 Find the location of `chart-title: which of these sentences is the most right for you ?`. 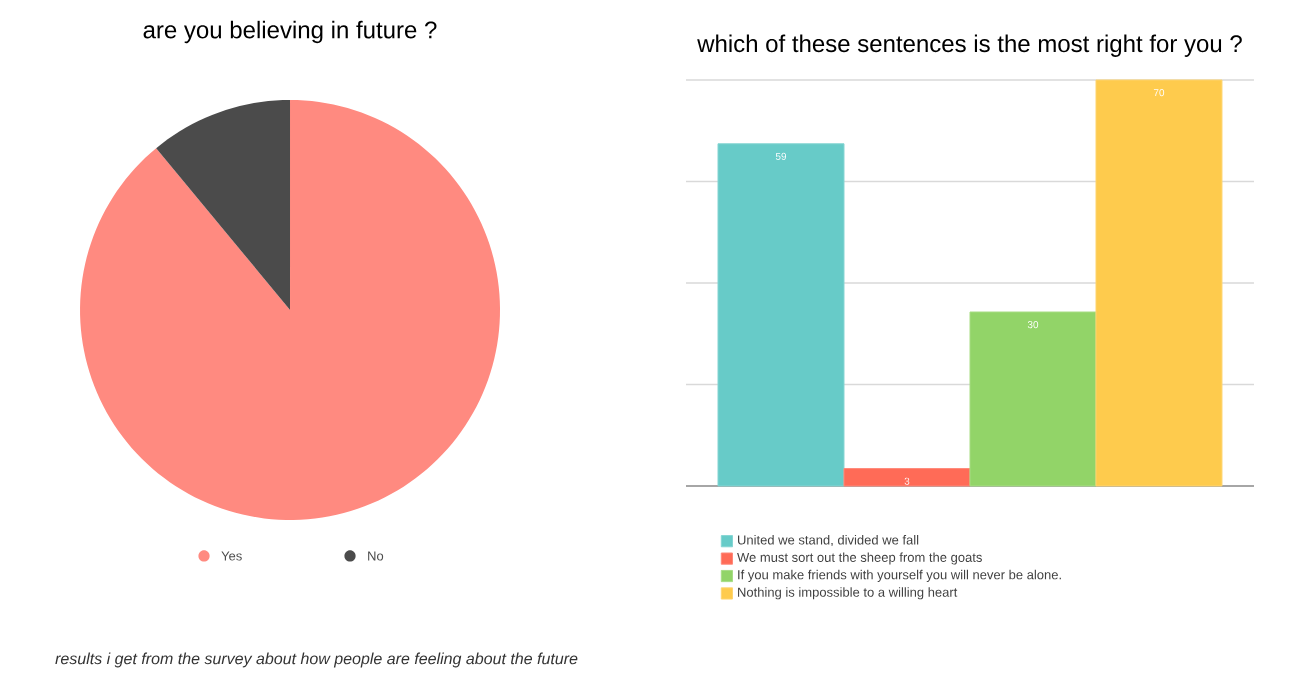

chart-title: which of these sentences is the most right for you ? is located at coordinates (969, 45).